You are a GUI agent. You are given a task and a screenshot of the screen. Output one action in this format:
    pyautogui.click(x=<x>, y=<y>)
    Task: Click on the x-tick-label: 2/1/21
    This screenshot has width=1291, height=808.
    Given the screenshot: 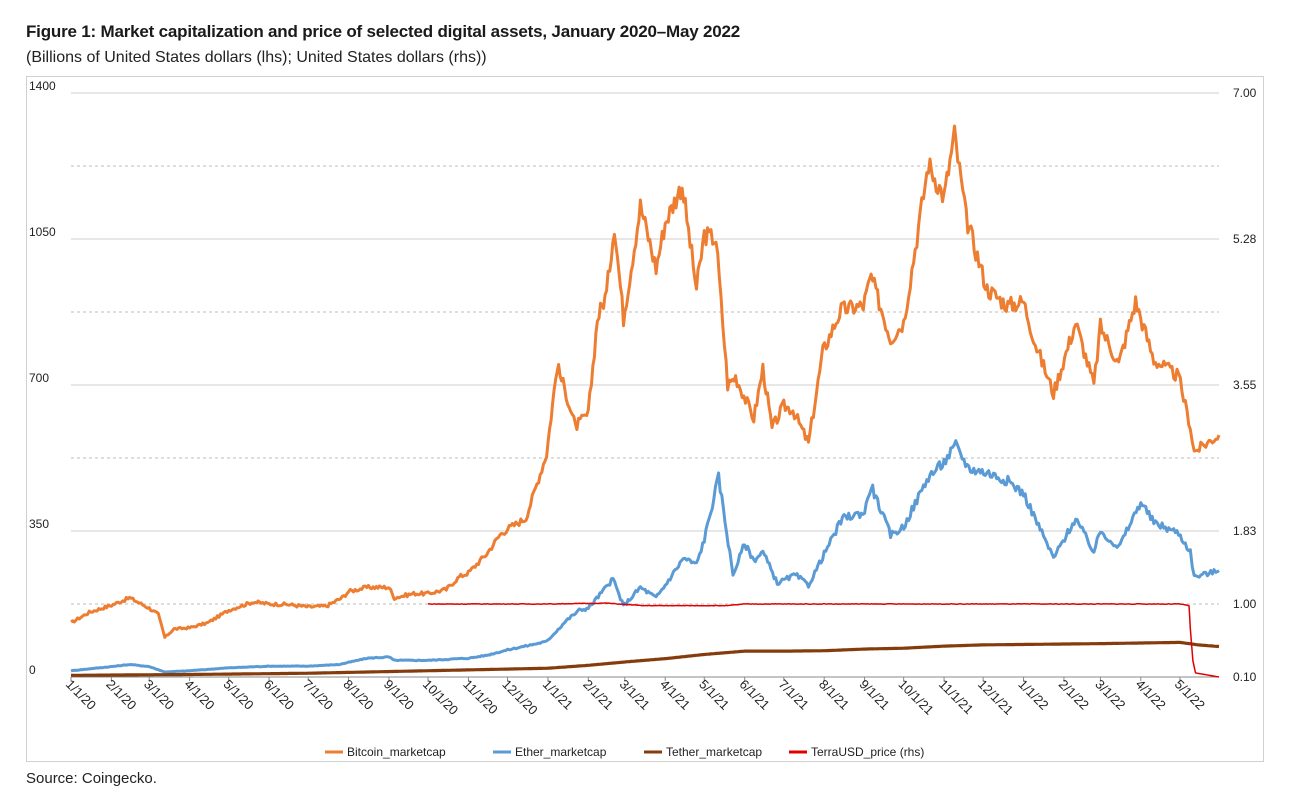 What is the action you would take?
    pyautogui.click(x=598, y=695)
    